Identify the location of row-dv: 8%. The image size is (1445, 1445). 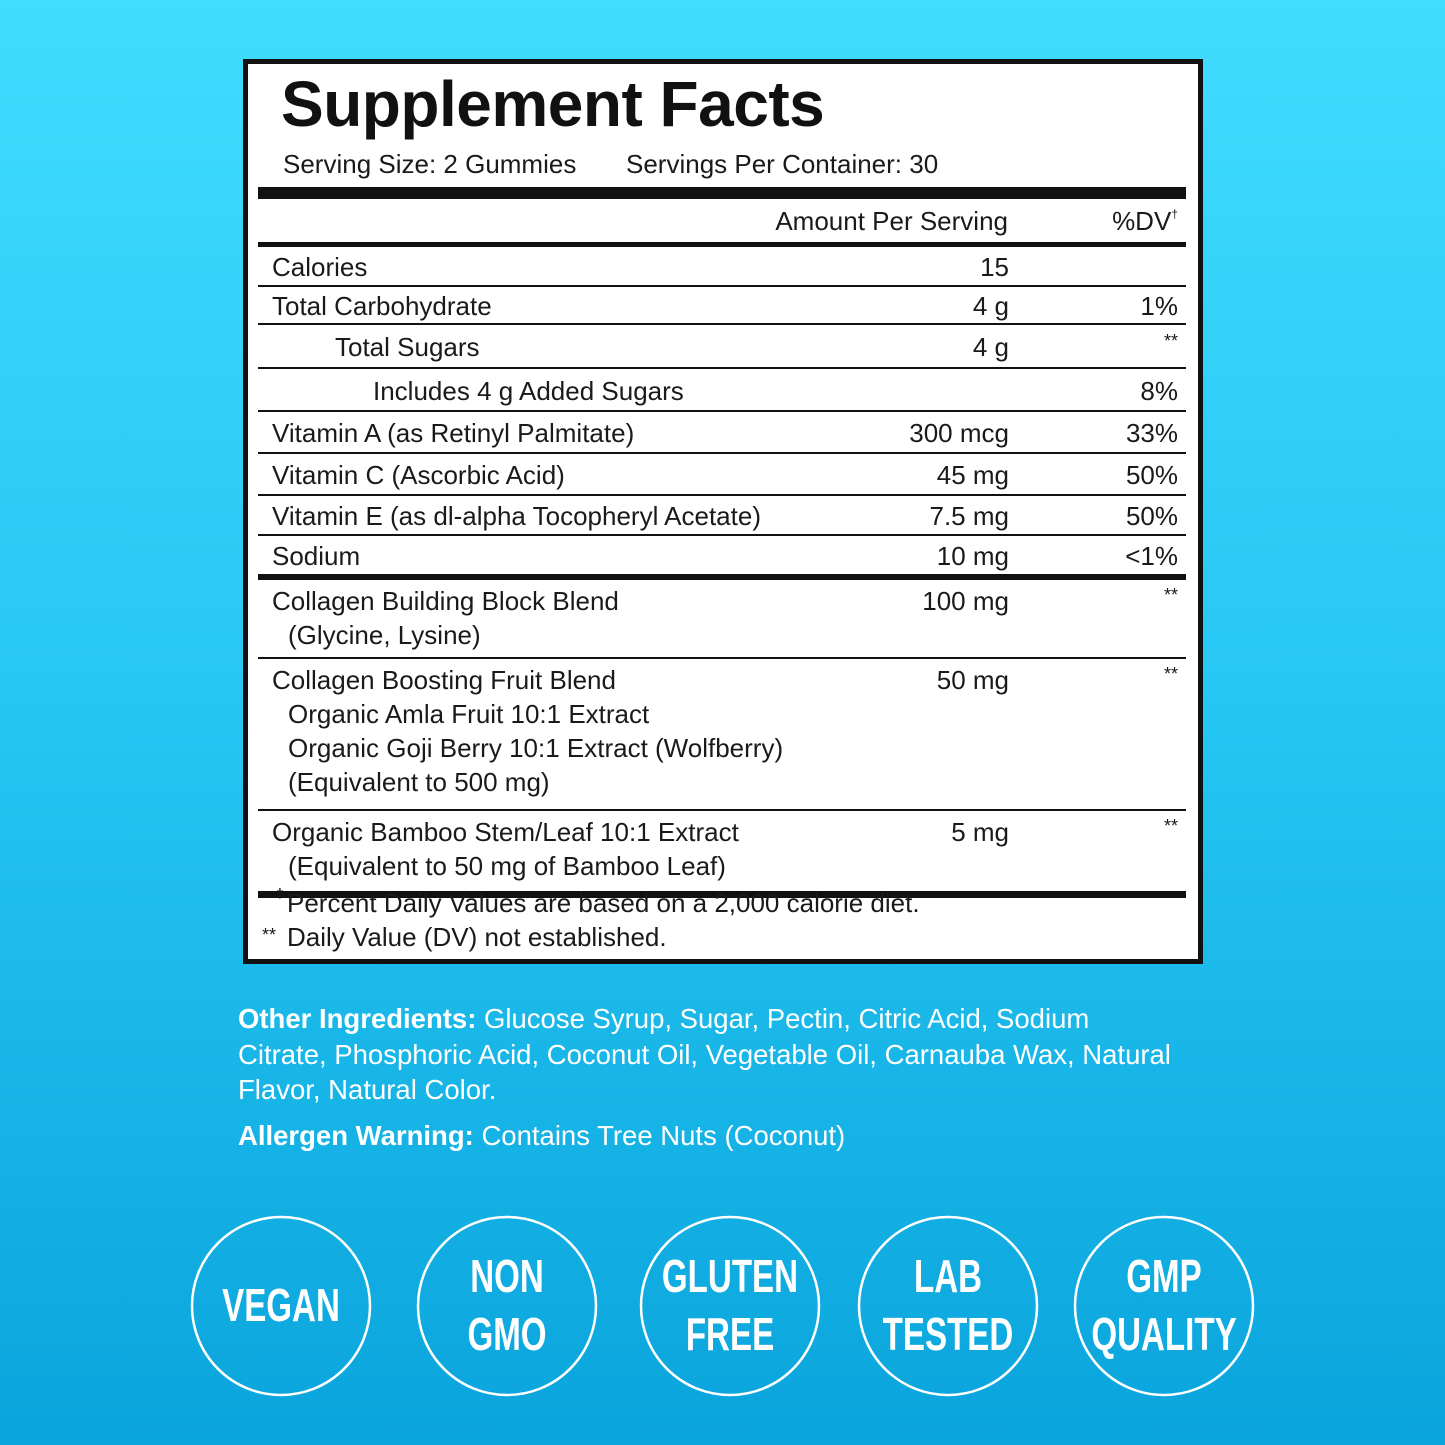
(1159, 390).